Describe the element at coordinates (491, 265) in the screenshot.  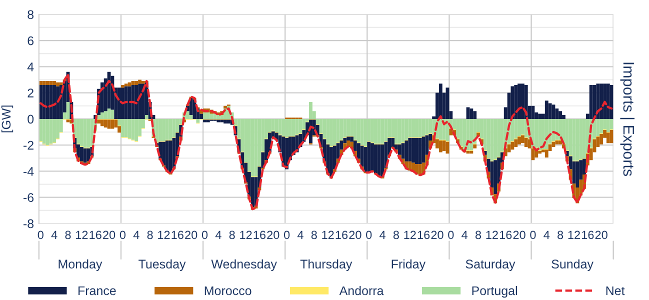
I see `text: Saturday` at that location.